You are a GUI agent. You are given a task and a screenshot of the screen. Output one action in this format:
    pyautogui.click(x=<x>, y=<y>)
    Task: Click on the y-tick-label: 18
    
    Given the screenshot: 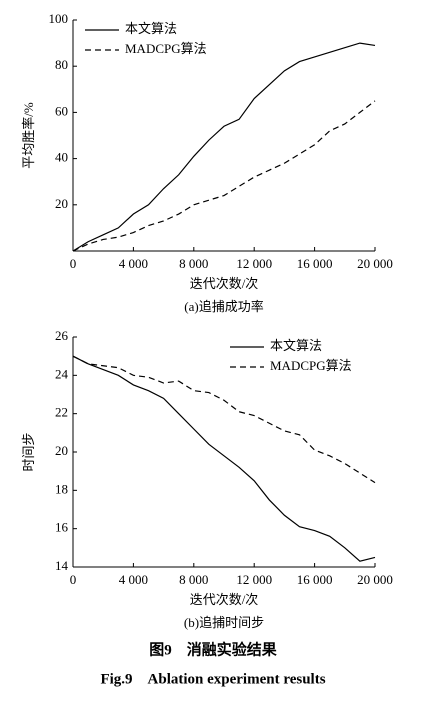 What is the action you would take?
    pyautogui.click(x=61, y=488)
    